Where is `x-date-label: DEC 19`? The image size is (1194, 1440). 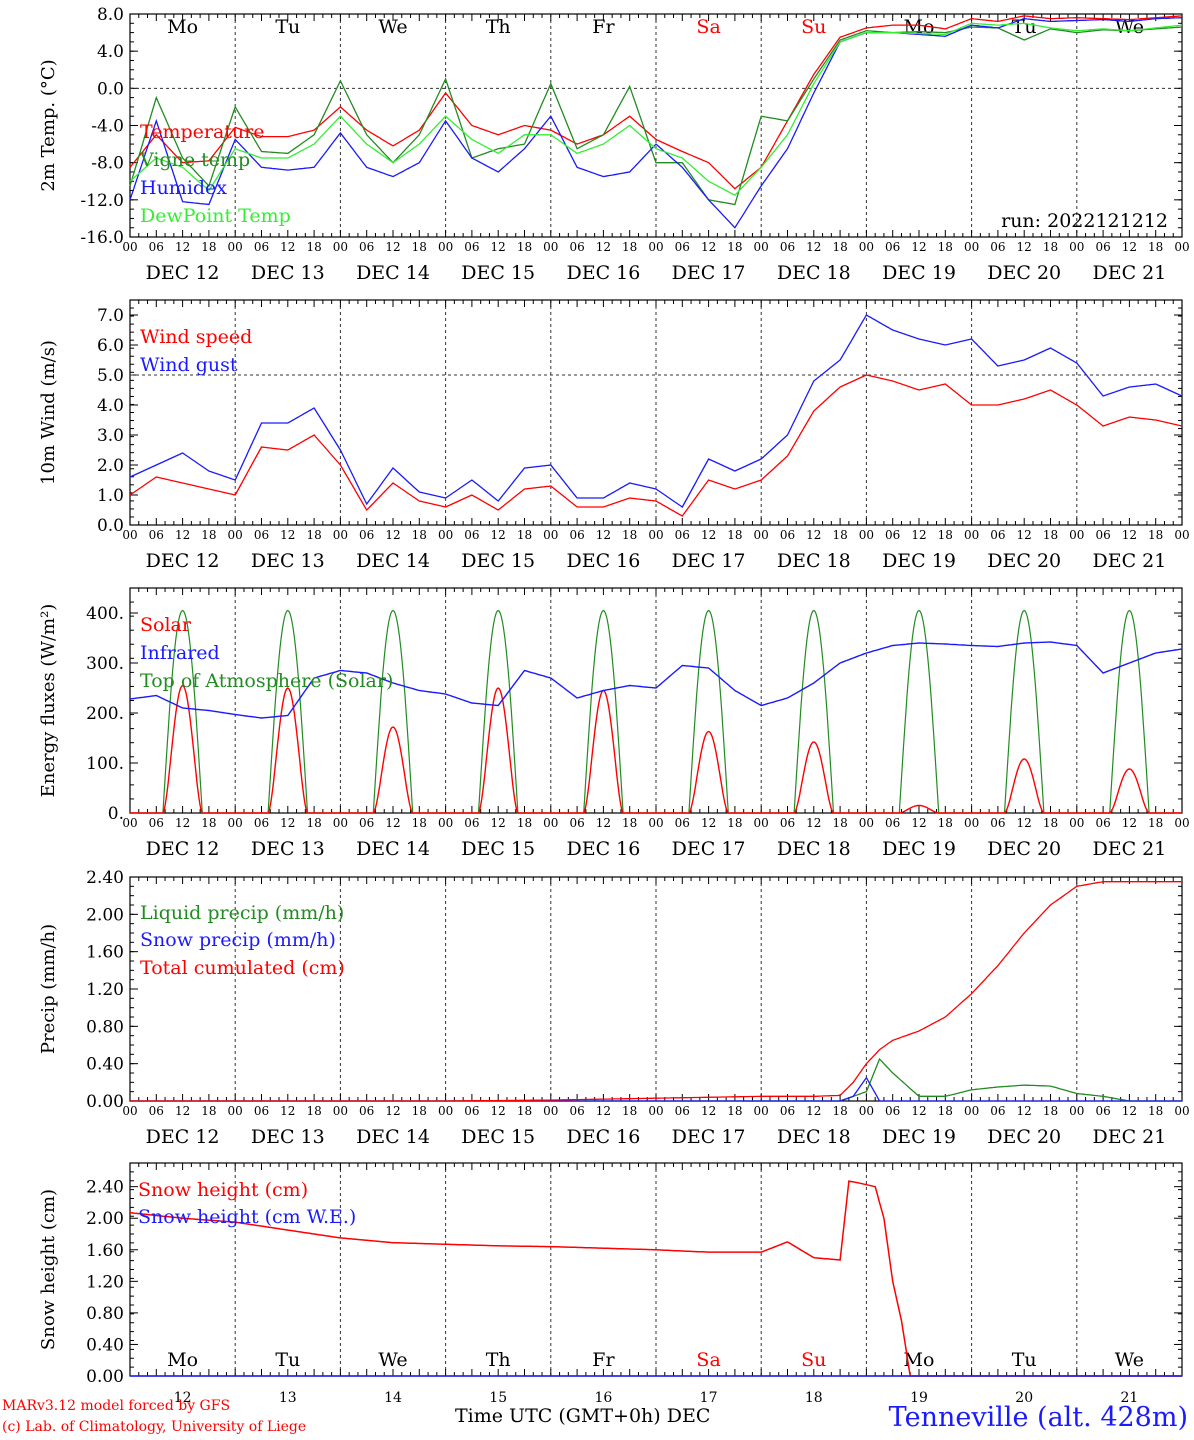 x-date-label: DEC 19 is located at coordinates (919, 273).